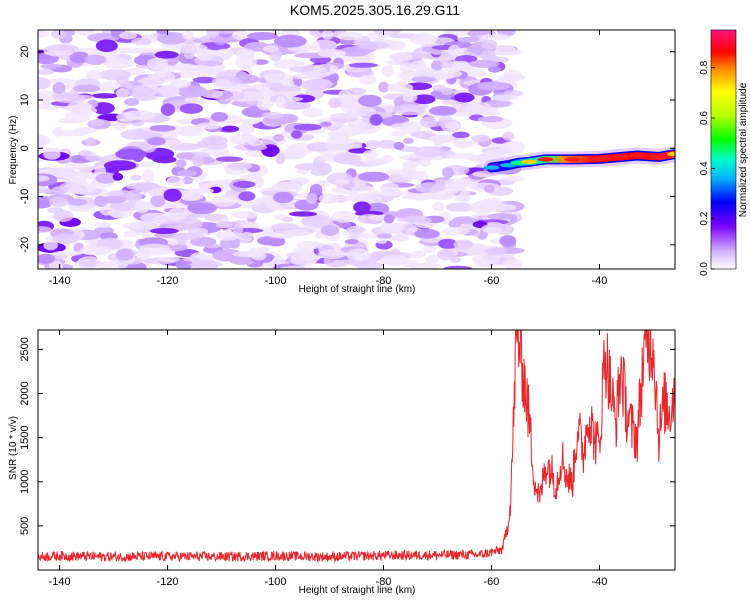  What do you see at coordinates (492, 281) in the screenshot?
I see `spectrogram-x-tick-label: -60` at bounding box center [492, 281].